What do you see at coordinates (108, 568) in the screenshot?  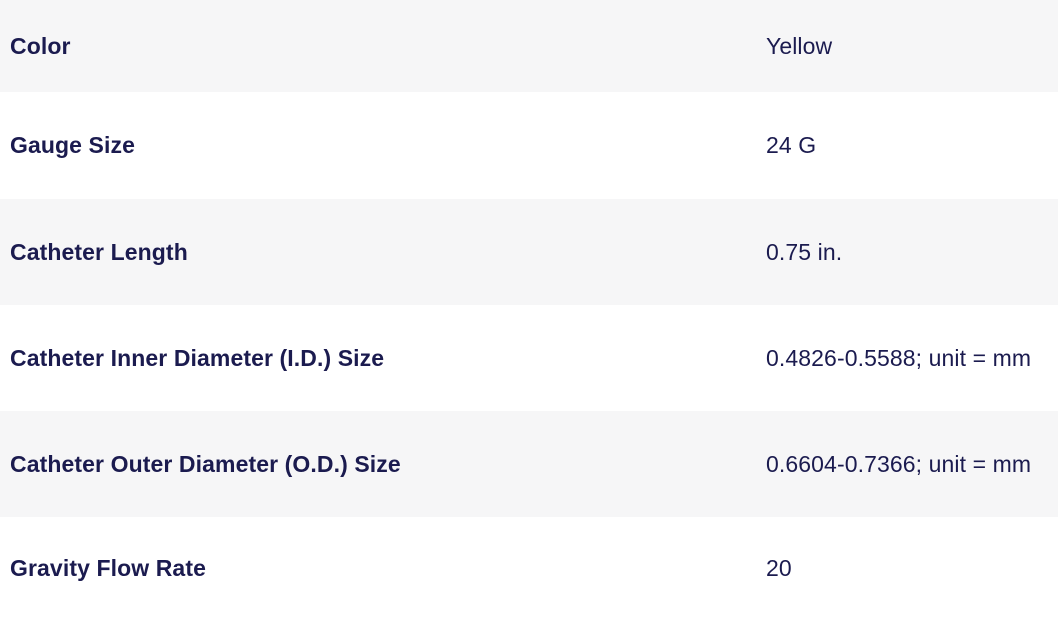 I see `spec-label: Gravity Flow Rate` at bounding box center [108, 568].